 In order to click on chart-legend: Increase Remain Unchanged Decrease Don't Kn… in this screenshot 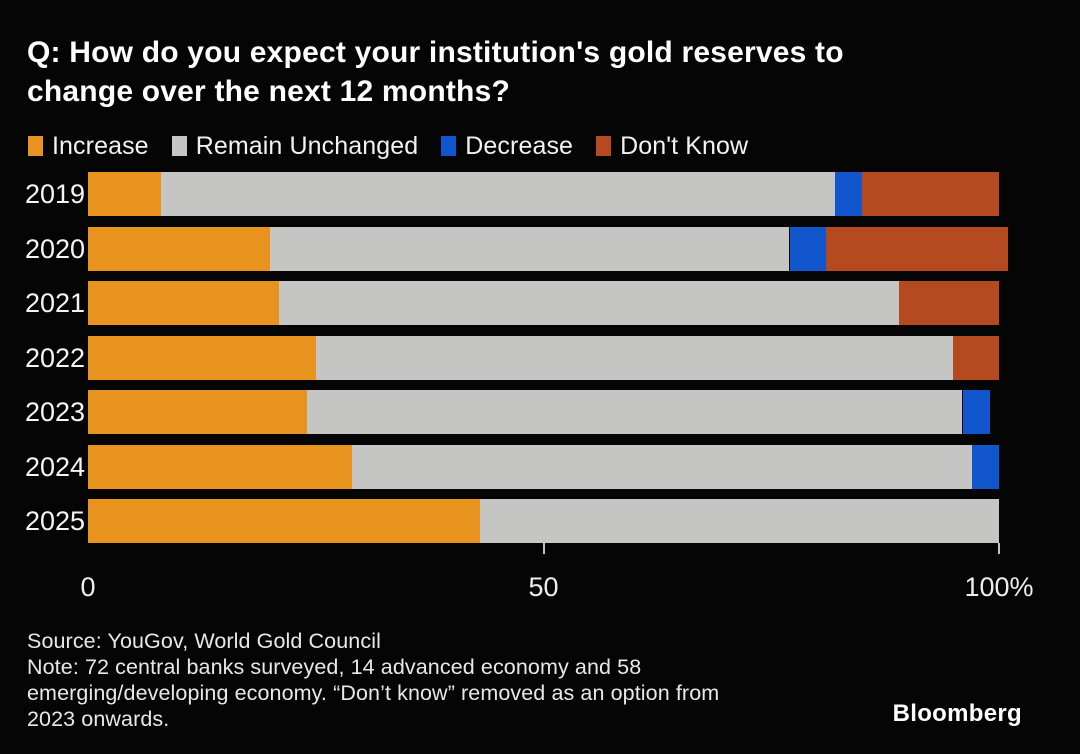, I will do `click(388, 146)`.